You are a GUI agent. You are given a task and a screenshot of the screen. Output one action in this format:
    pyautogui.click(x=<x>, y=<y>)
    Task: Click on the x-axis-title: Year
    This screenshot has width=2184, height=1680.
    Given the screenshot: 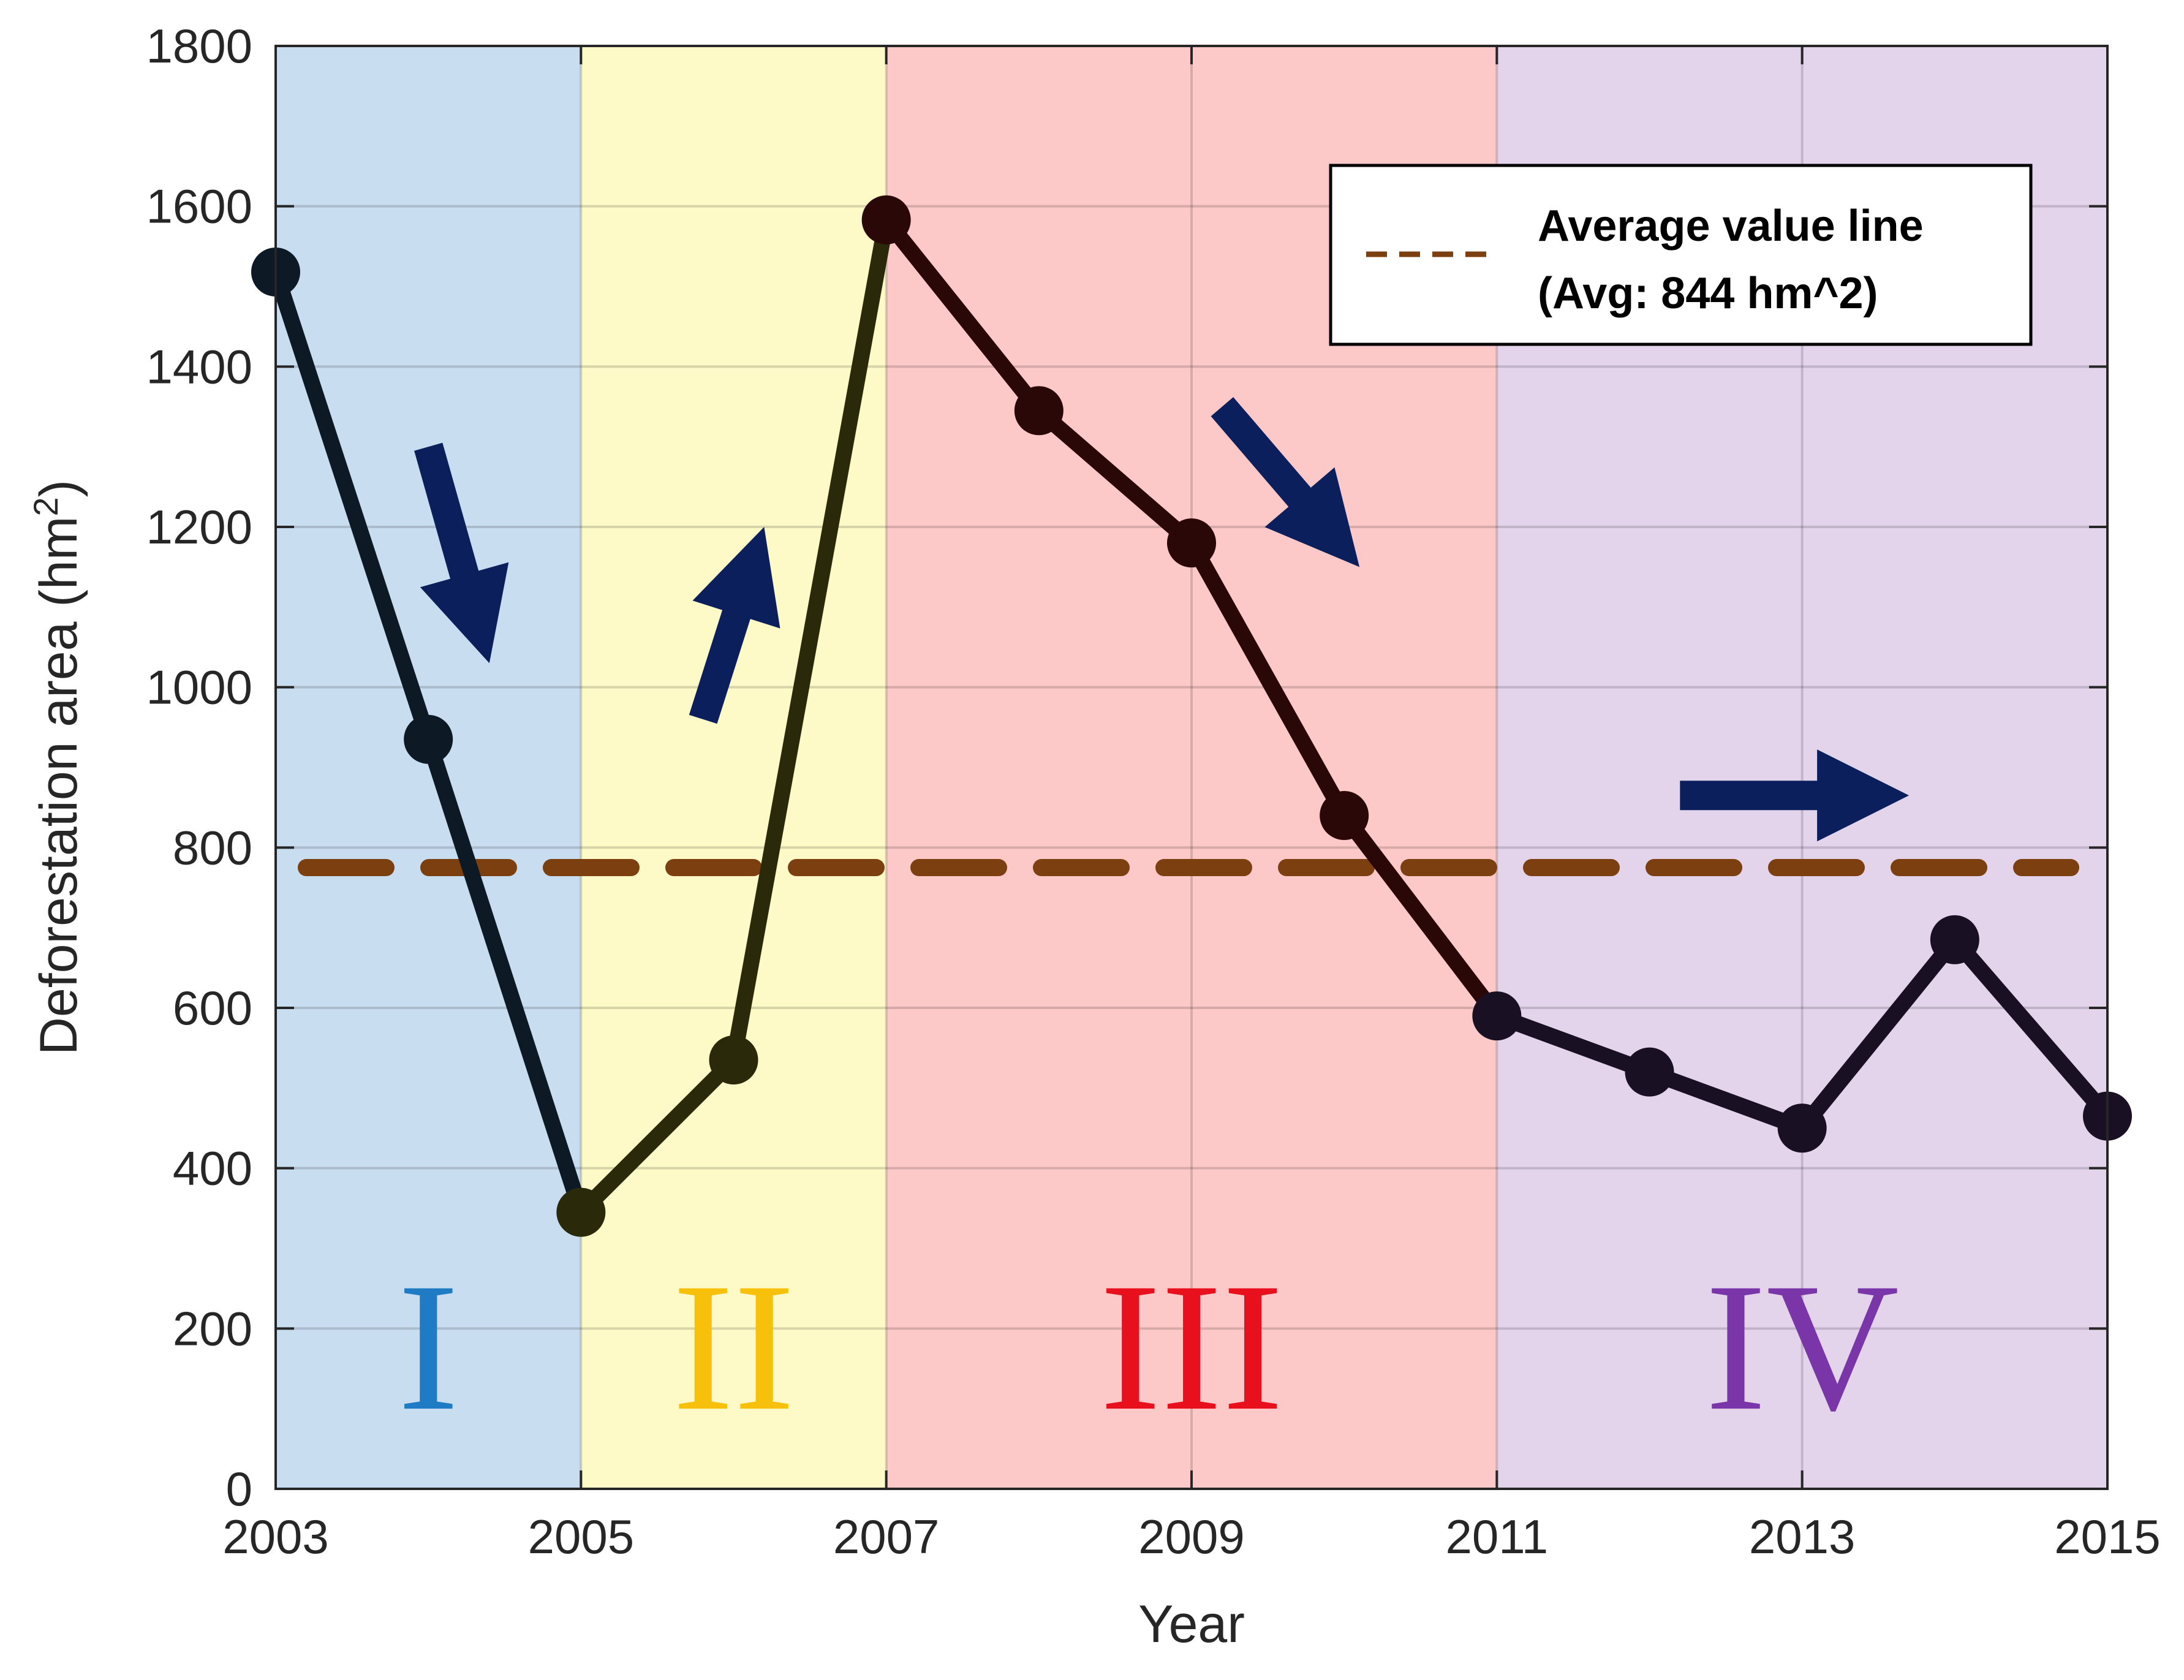 What is the action you would take?
    pyautogui.click(x=1191, y=1624)
    